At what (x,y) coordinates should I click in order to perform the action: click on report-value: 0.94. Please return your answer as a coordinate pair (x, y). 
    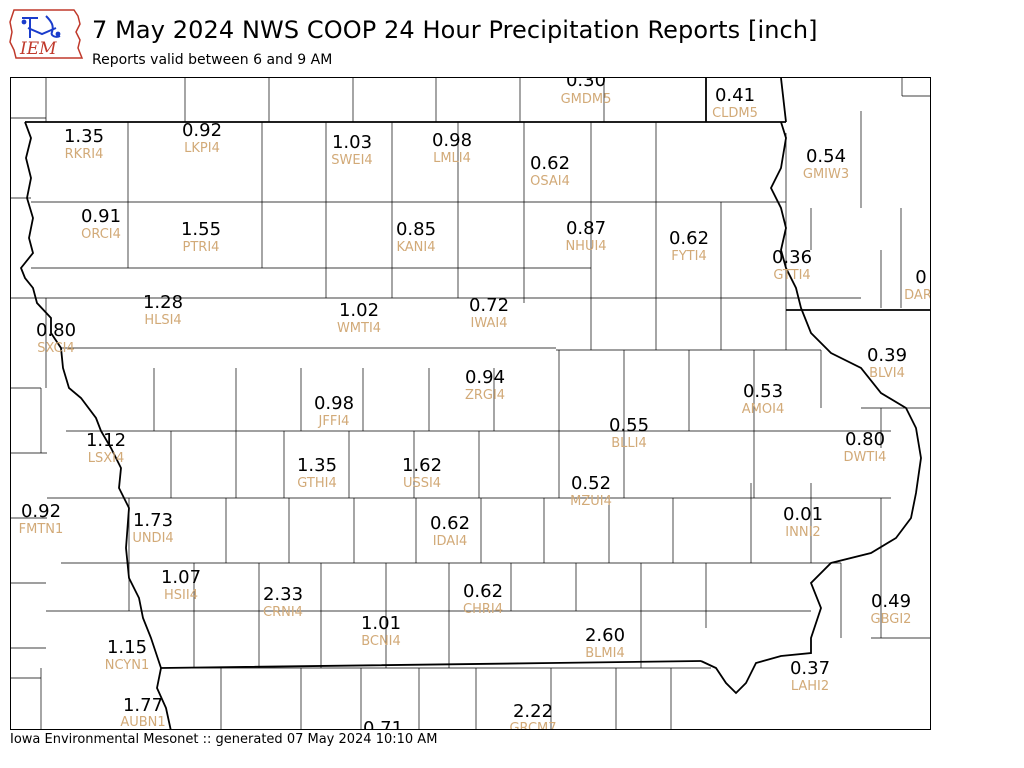
    Looking at the image, I should click on (485, 377).